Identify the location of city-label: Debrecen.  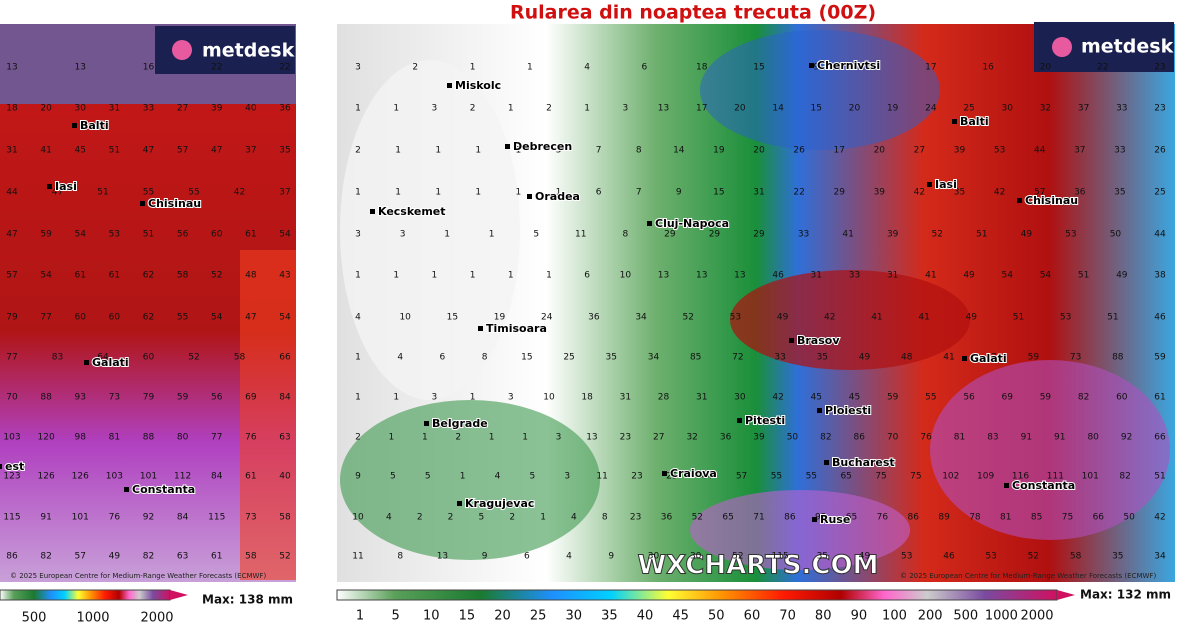
(542, 146).